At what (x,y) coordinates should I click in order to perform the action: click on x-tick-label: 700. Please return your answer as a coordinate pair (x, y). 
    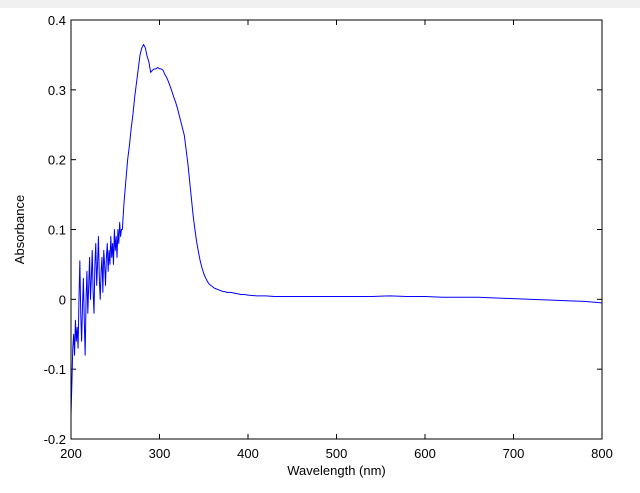
    Looking at the image, I should click on (514, 453).